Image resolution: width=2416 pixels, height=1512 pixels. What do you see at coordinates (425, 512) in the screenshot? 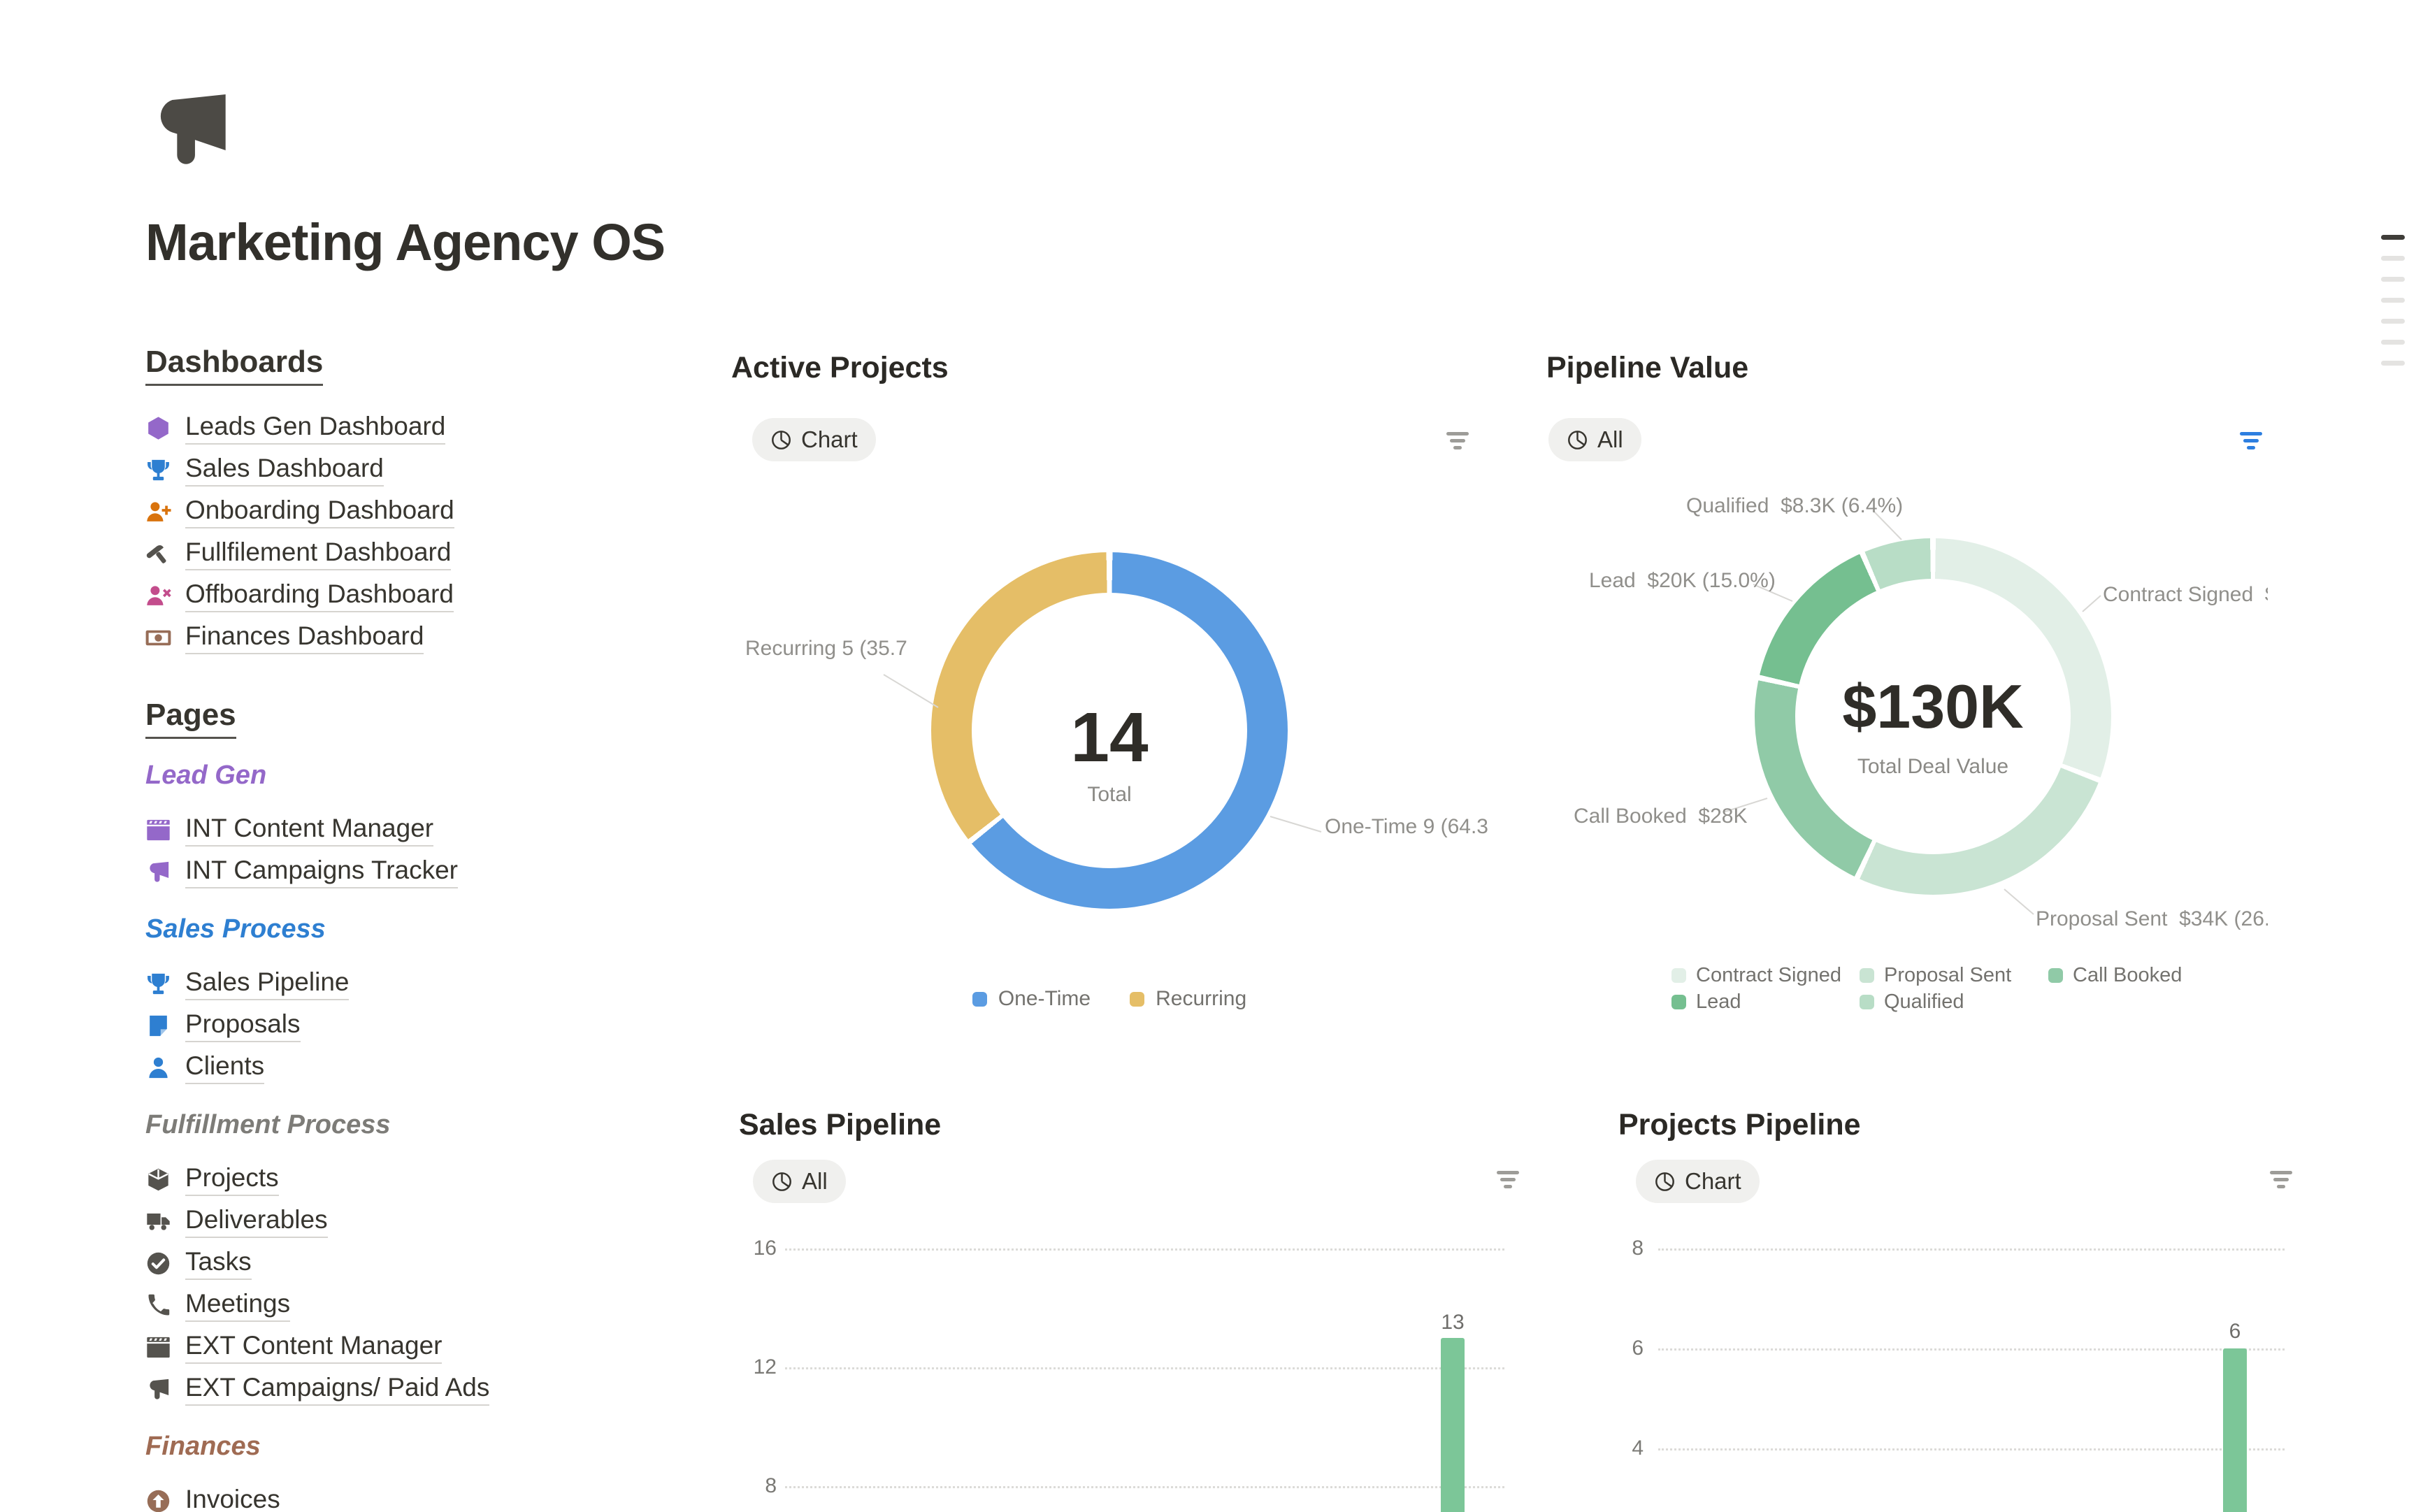
I see `sidebar-item-onboarding-dashboard: Onboarding Dashboard` at bounding box center [425, 512].